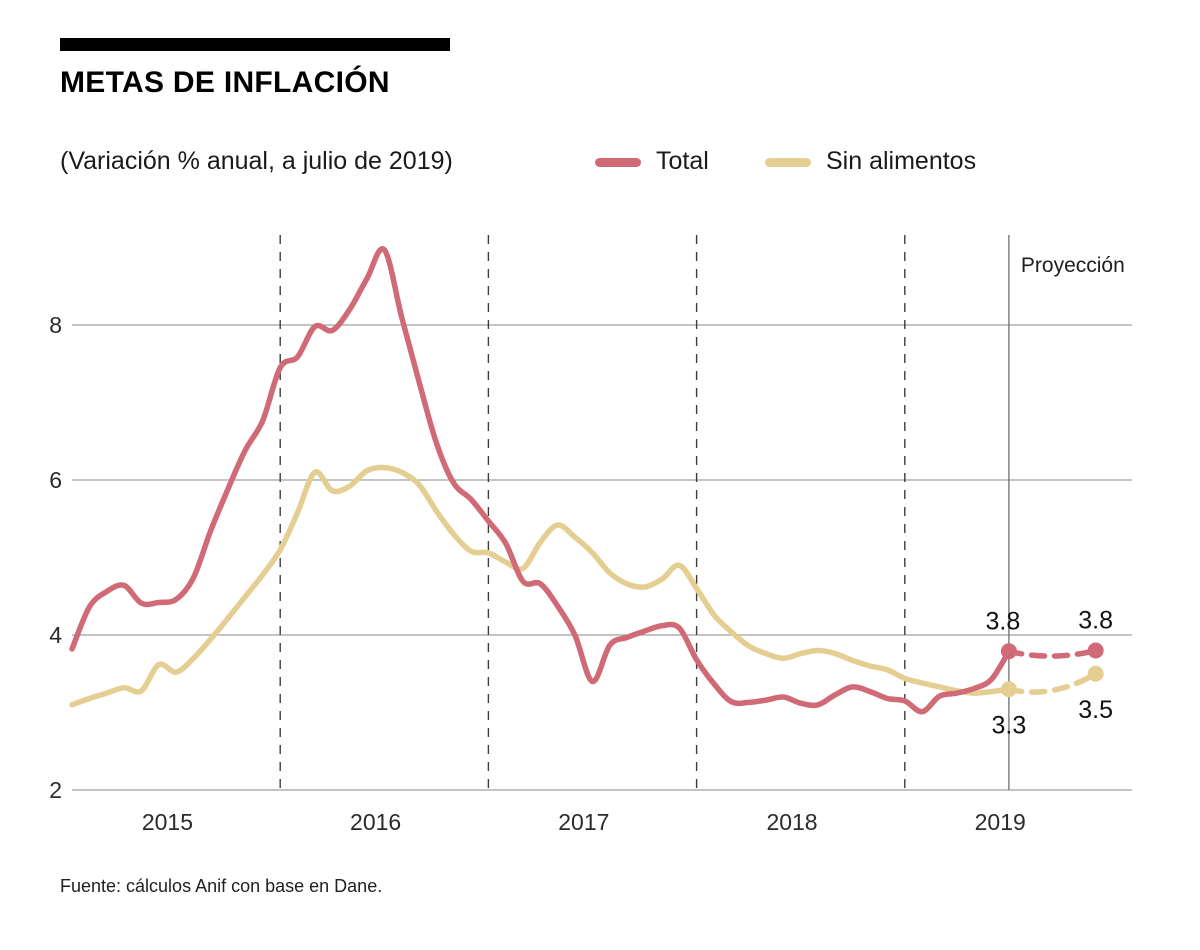  Describe the element at coordinates (1000, 822) in the screenshot. I see `svg-text: 2019` at that location.